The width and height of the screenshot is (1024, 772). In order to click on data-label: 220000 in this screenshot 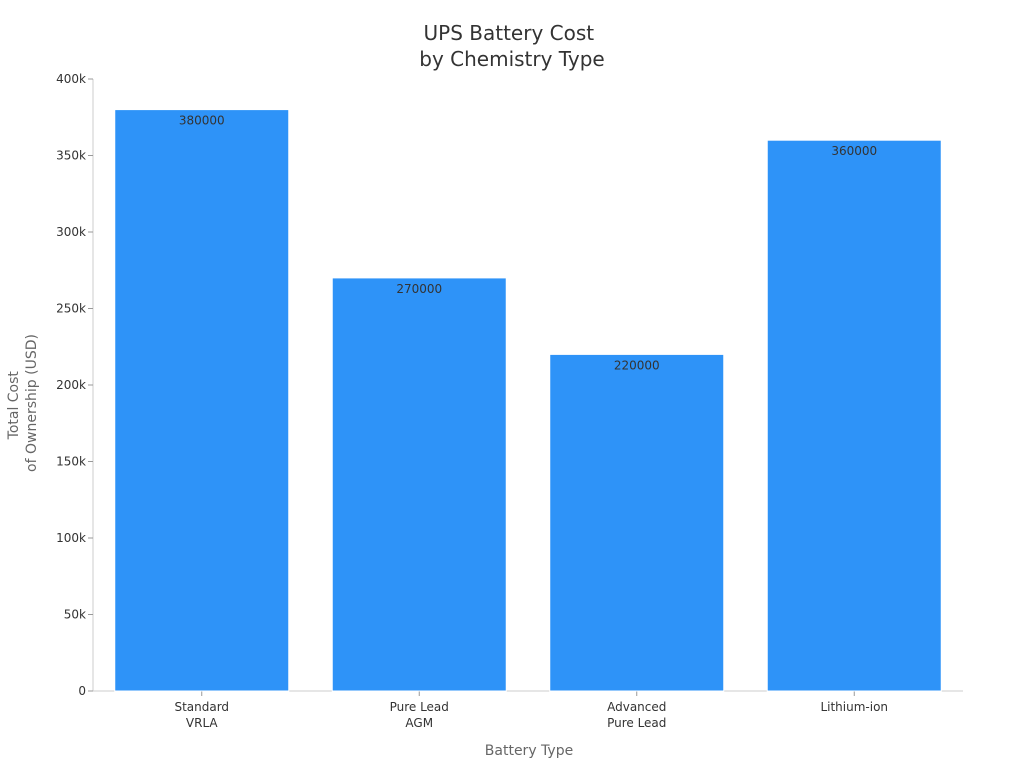, I will do `click(637, 365)`.